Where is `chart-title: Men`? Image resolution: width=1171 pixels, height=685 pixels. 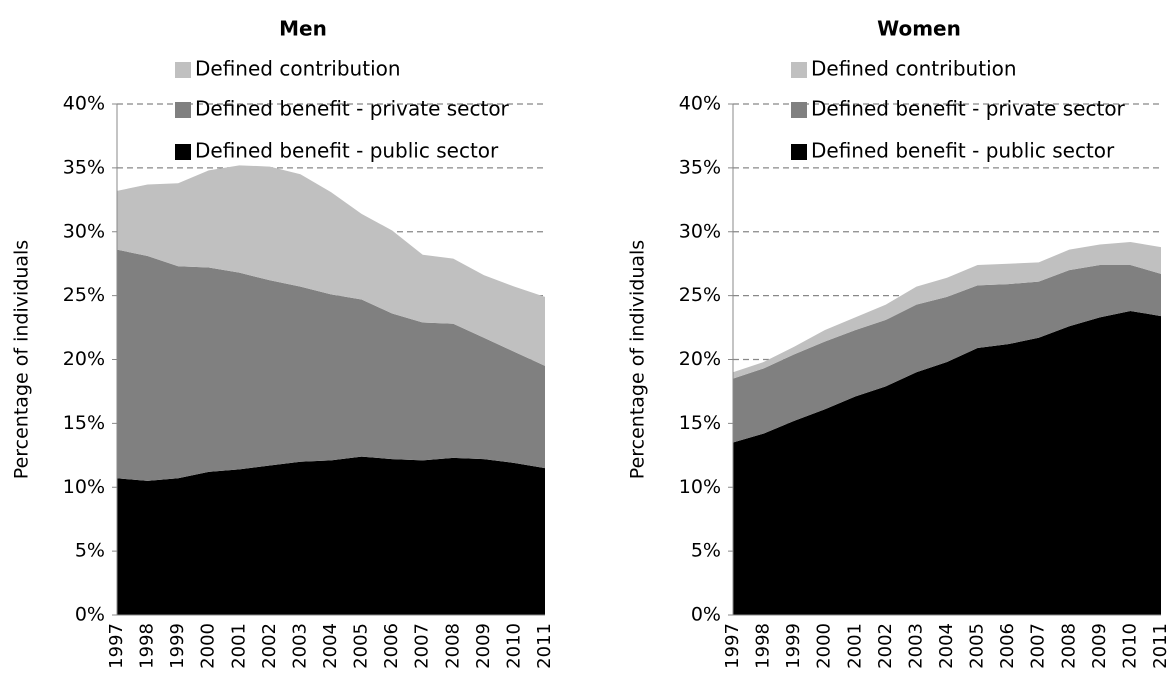
chart-title: Men is located at coordinates (303, 29).